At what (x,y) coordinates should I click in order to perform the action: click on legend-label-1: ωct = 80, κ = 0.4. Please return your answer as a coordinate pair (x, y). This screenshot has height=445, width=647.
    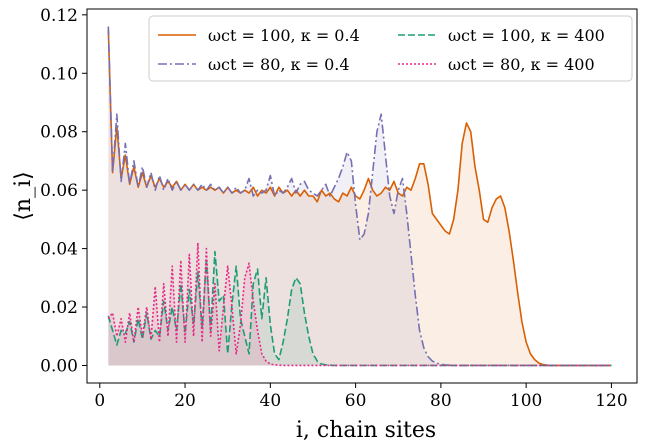
    Looking at the image, I should click on (279, 64).